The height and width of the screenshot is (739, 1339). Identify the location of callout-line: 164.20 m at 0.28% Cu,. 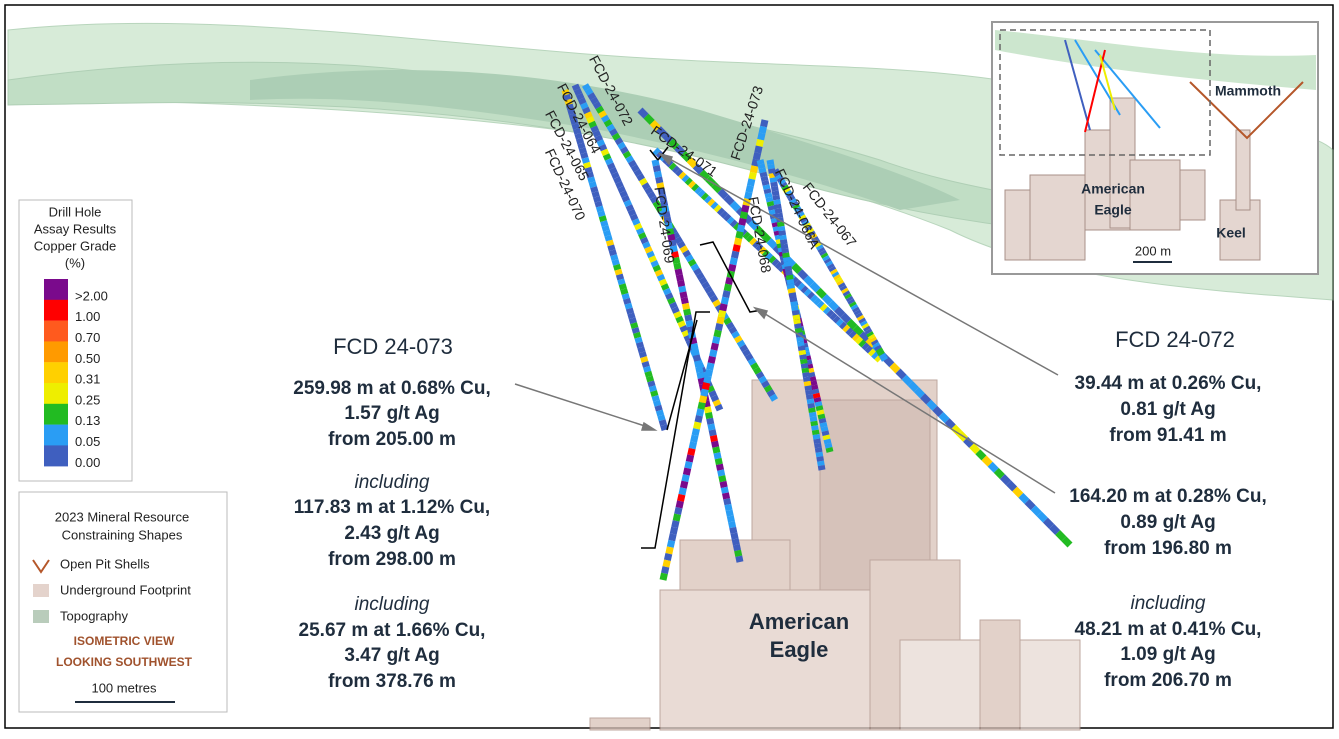
(1168, 496).